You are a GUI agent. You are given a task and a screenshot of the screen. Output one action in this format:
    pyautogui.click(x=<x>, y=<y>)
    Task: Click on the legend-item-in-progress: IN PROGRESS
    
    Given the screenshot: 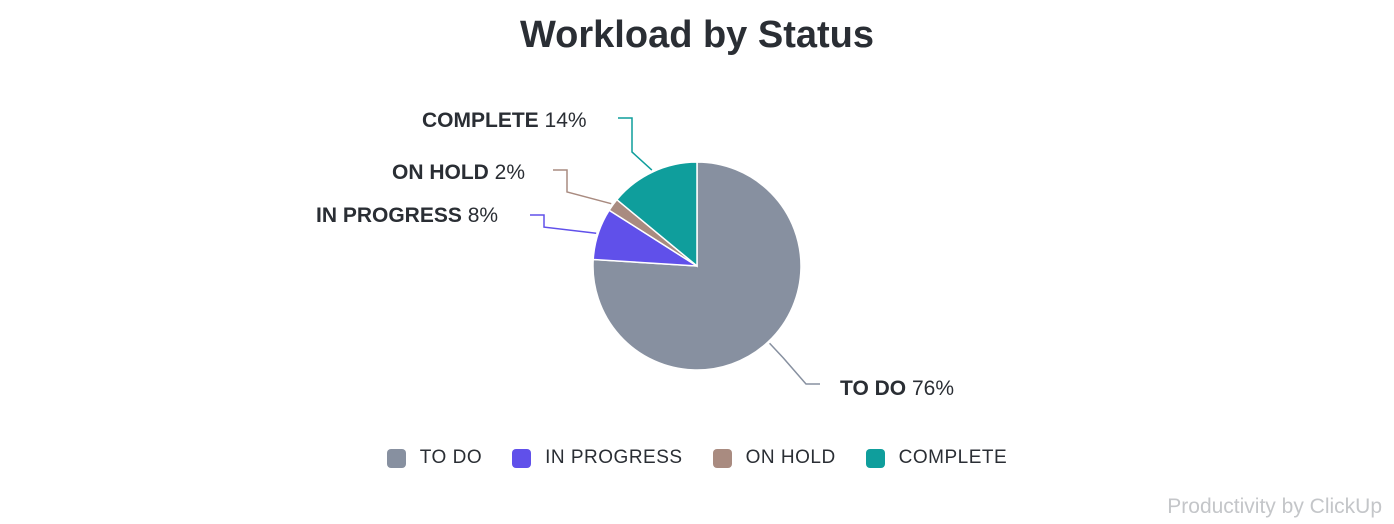 What is the action you would take?
    pyautogui.click(x=597, y=458)
    